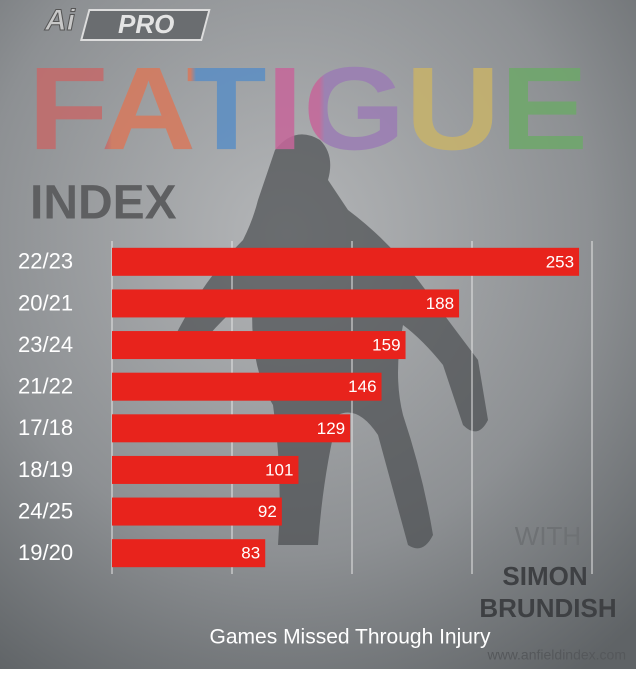 The width and height of the screenshot is (636, 674). Describe the element at coordinates (362, 386) in the screenshot. I see `value-label: 146` at that location.